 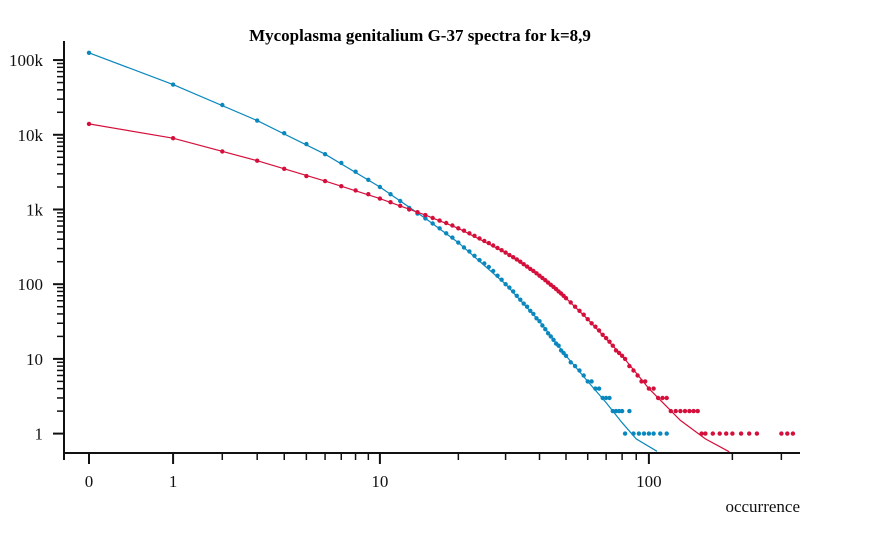 What do you see at coordinates (173, 481) in the screenshot?
I see `x-tick-label: 1` at bounding box center [173, 481].